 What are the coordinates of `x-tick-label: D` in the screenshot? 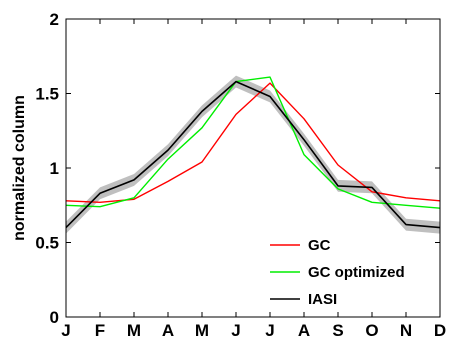 It's located at (440, 330).